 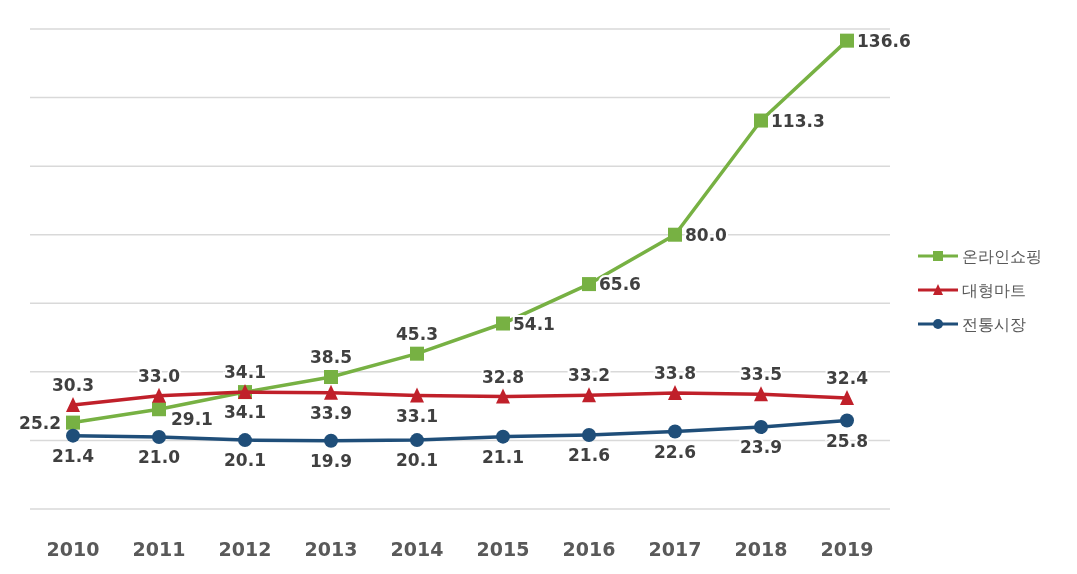 I want to click on x-tick-label: 2015, so click(x=503, y=549).